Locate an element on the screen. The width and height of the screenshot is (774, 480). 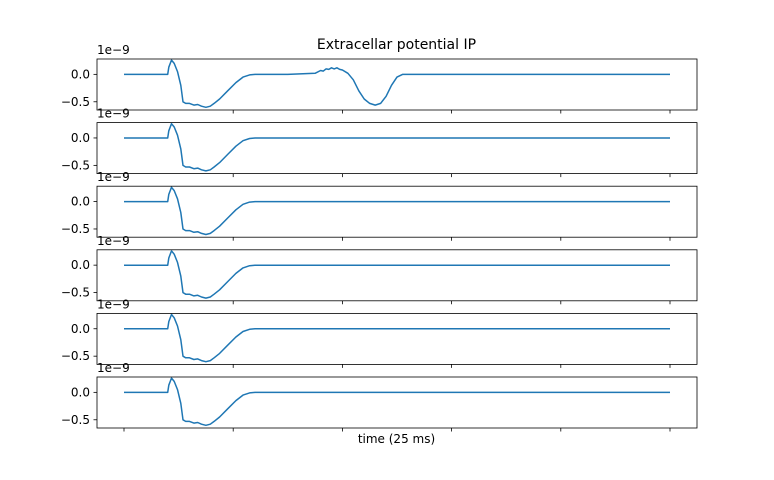
subplot-3: 0.0 −0.5 1e−9 is located at coordinates (379, 205).